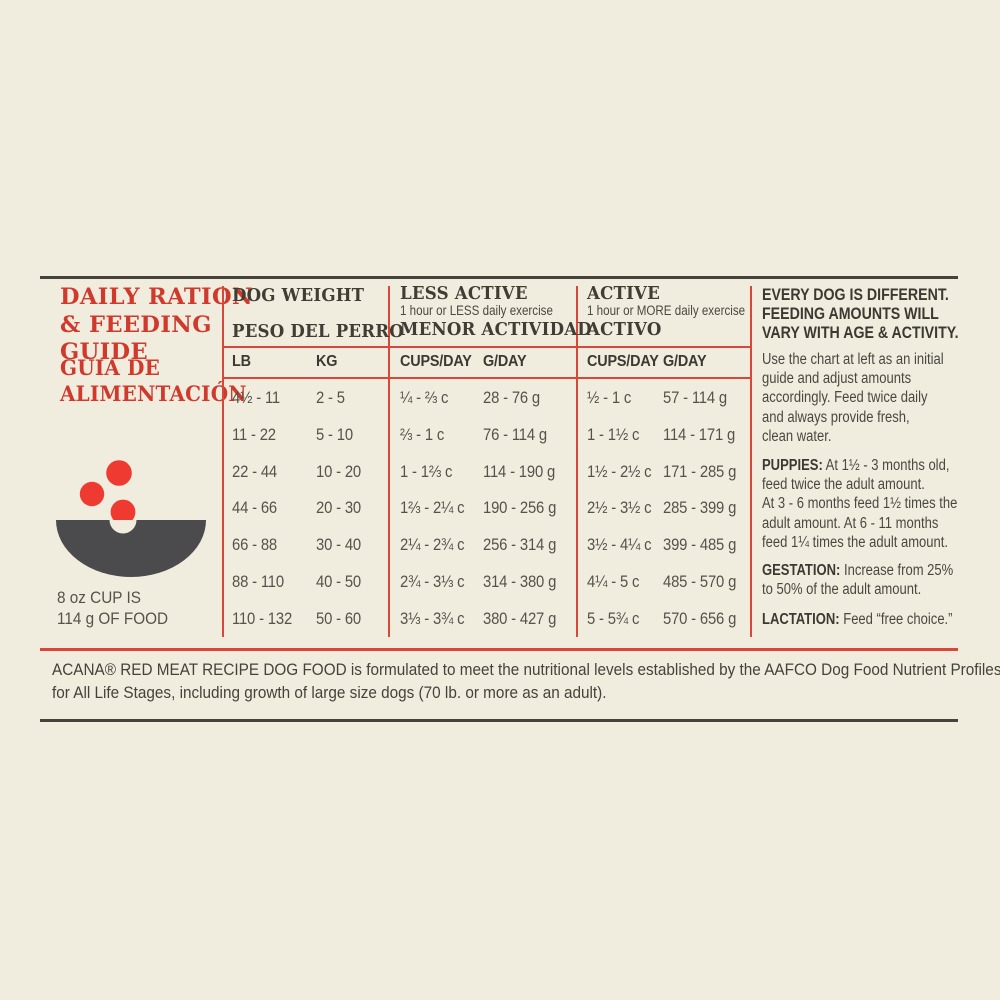  I want to click on menor-actividad-header: MENOR ACTIVIDAD, so click(496, 330).